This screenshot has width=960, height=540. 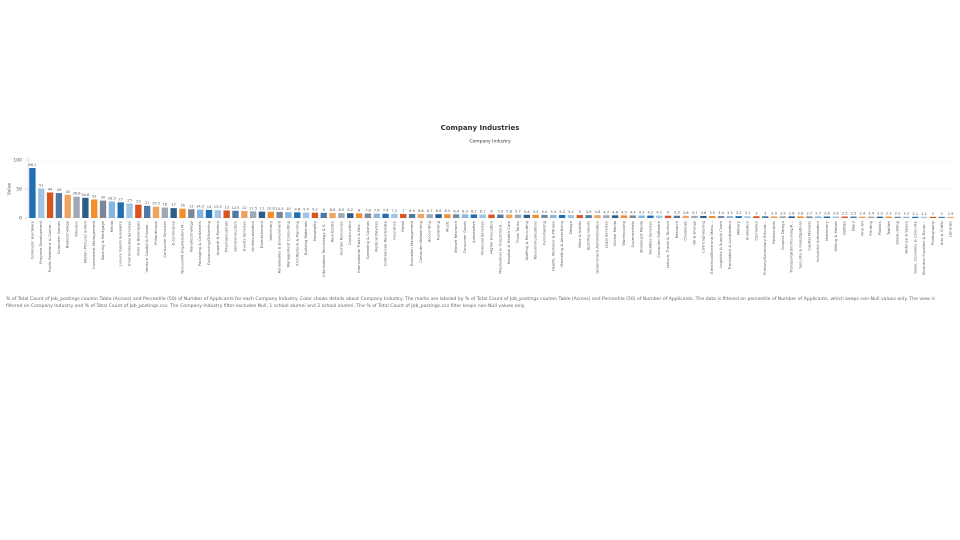 What do you see at coordinates (191, 206) in the screenshot?
I see `value-label: 15` at bounding box center [191, 206].